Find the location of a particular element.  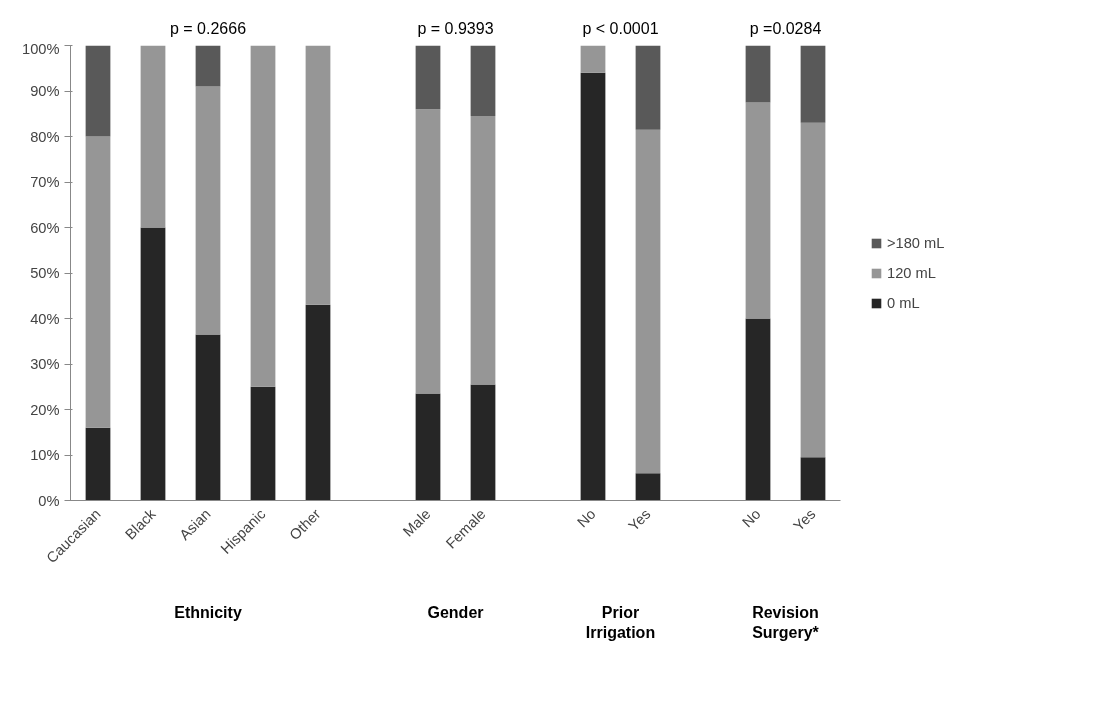

y-tick-label: 60% is located at coordinates (45, 227).